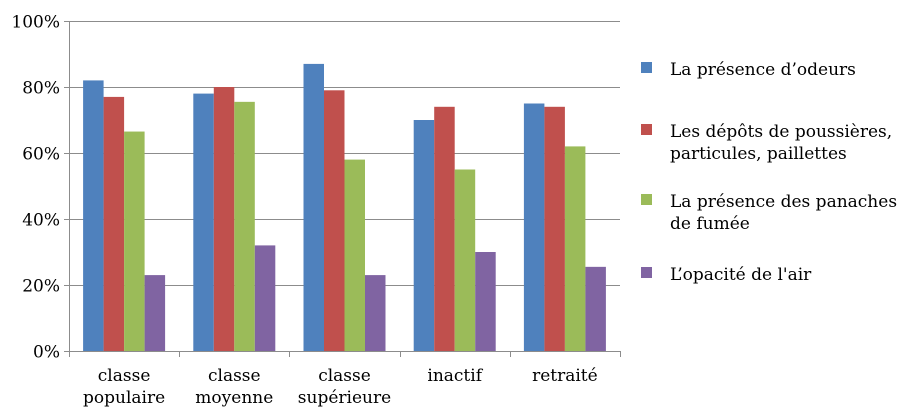 Image resolution: width=907 pixels, height=410 pixels. Describe the element at coordinates (35, 188) in the screenshot. I see `y-axis-tick-labels: 0% 20% 40% 60% 80% 100%` at that location.